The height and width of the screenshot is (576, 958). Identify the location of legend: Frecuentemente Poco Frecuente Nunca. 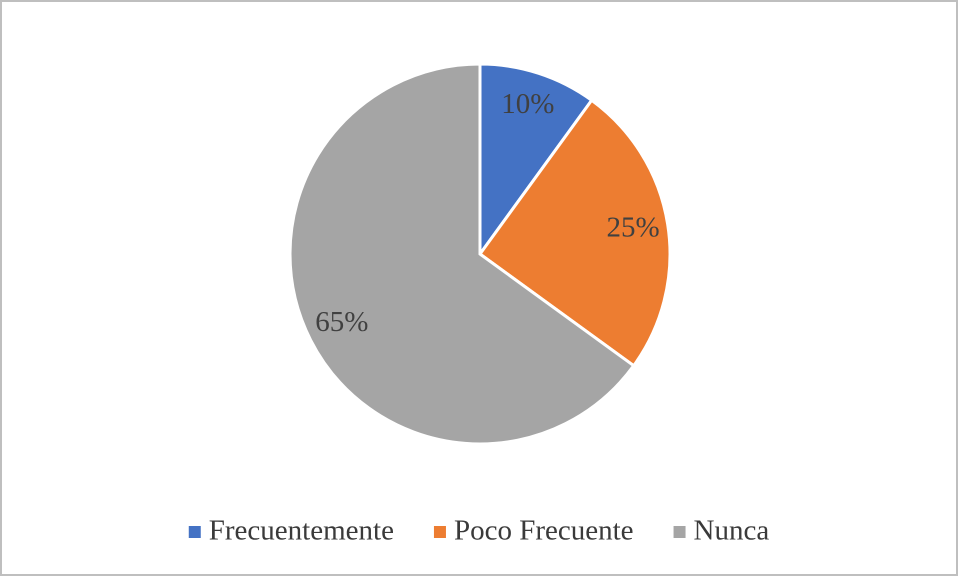
(479, 531).